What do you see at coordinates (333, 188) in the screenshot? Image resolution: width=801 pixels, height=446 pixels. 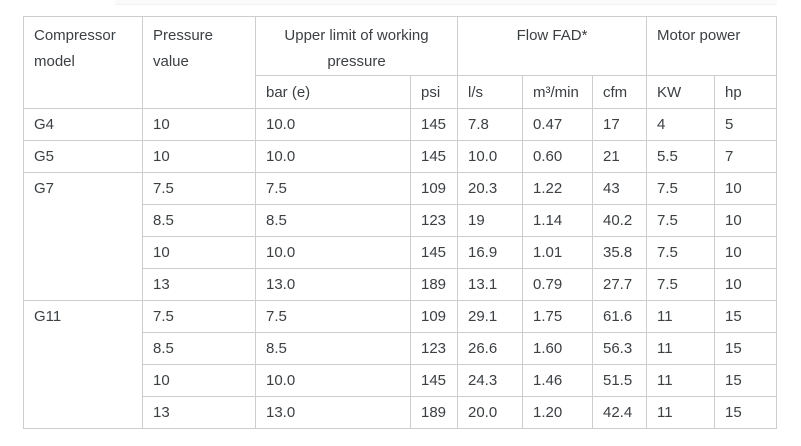 I see `cell-bar: 7.5` at bounding box center [333, 188].